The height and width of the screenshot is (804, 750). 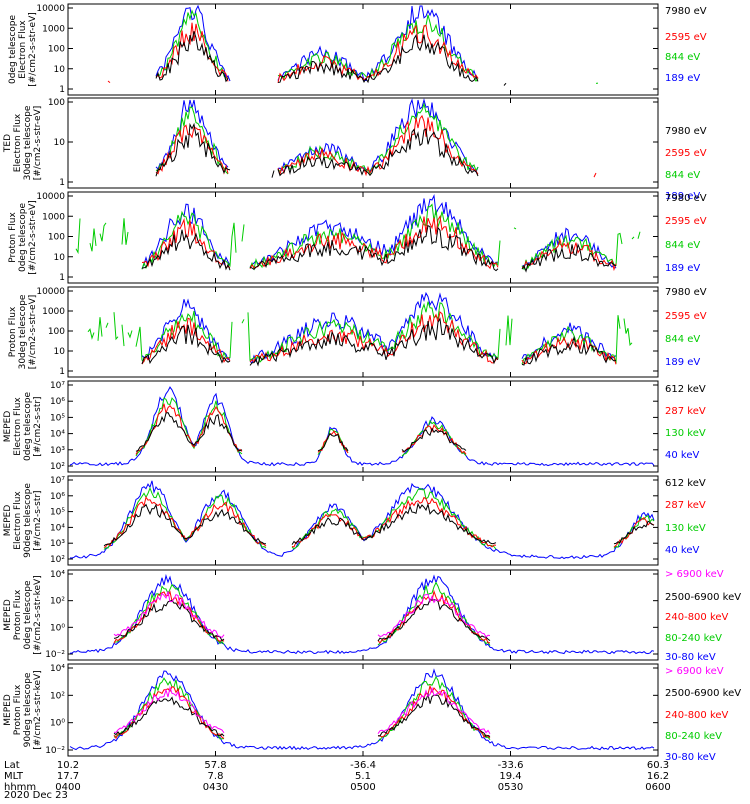 What do you see at coordinates (57, 528) in the screenshot?
I see `y-tick-label: 10⁴` at bounding box center [57, 528].